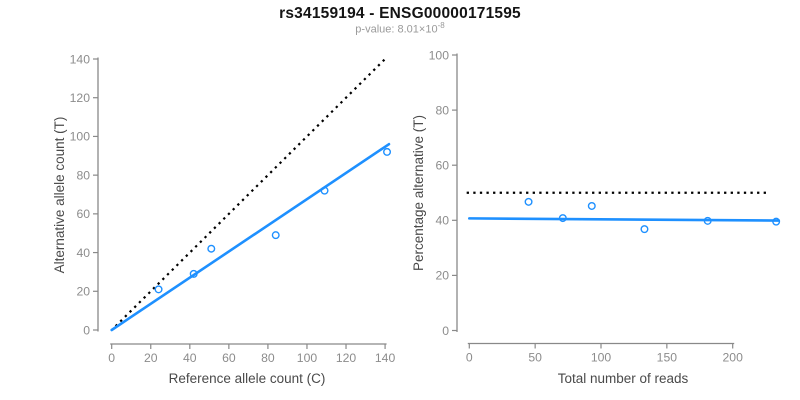  I want to click on y-tick-label: 140, so click(80, 59).